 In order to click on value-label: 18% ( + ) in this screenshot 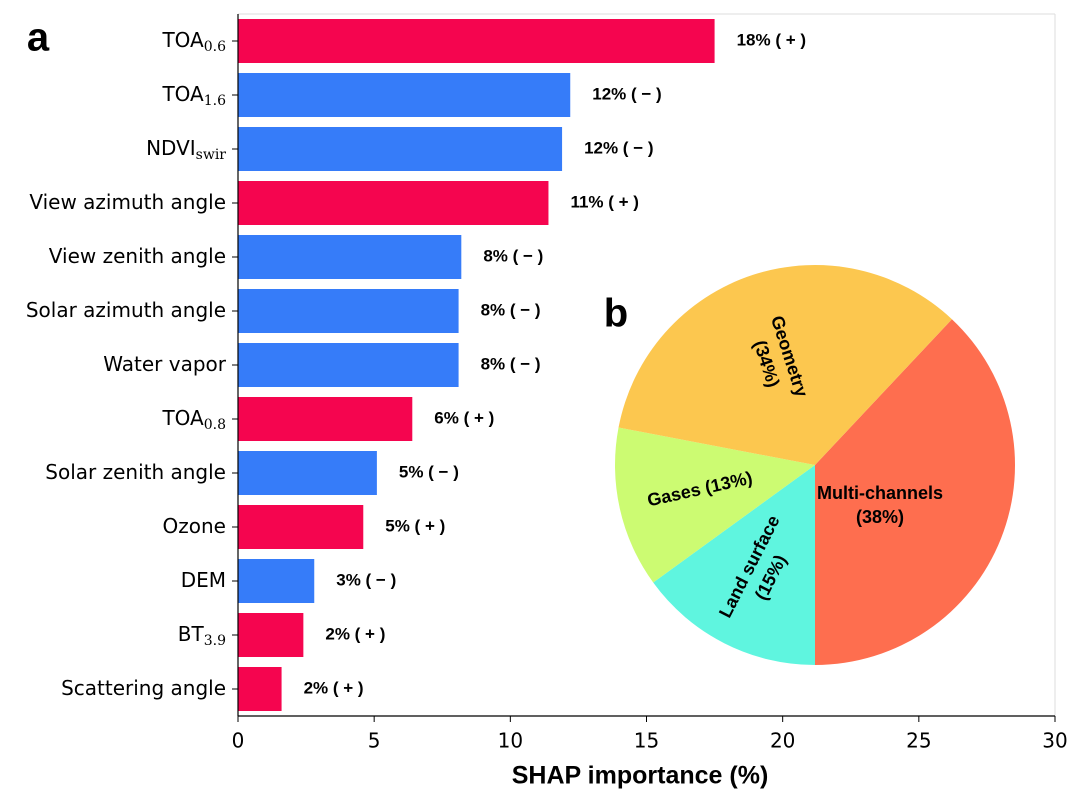, I will do `click(771, 39)`.